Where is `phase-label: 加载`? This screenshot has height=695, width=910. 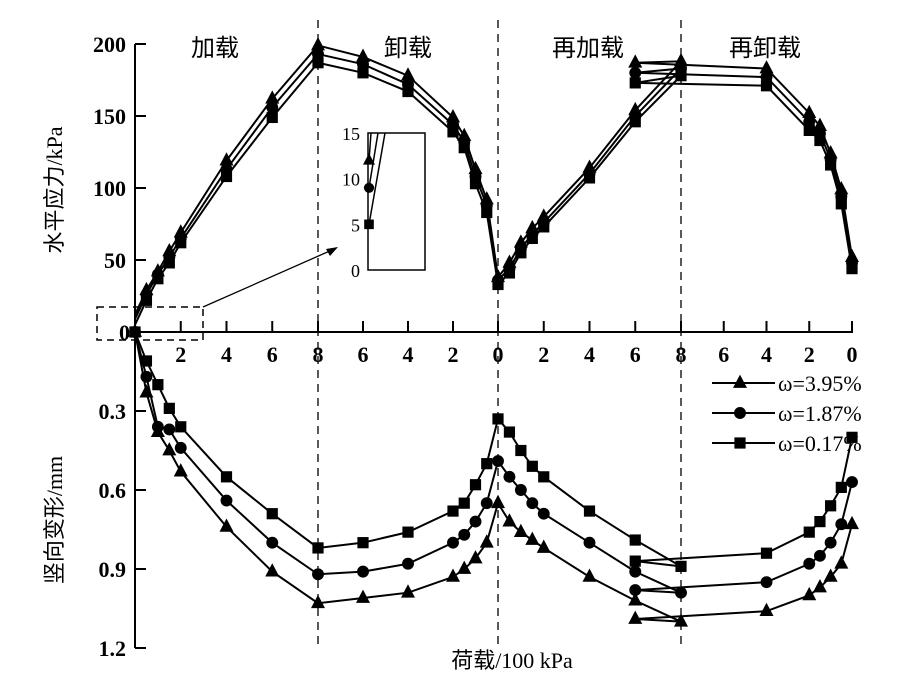 phase-label: 加载 is located at coordinates (215, 48).